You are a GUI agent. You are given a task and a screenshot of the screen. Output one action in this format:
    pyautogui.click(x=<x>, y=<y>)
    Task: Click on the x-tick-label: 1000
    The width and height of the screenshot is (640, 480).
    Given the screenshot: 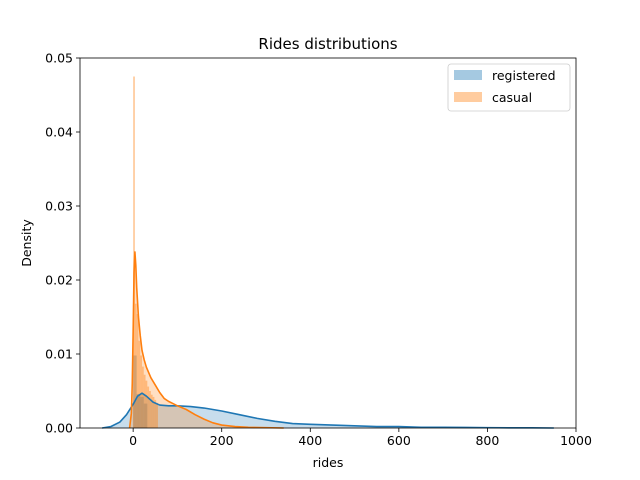 What is the action you would take?
    pyautogui.click(x=576, y=440)
    